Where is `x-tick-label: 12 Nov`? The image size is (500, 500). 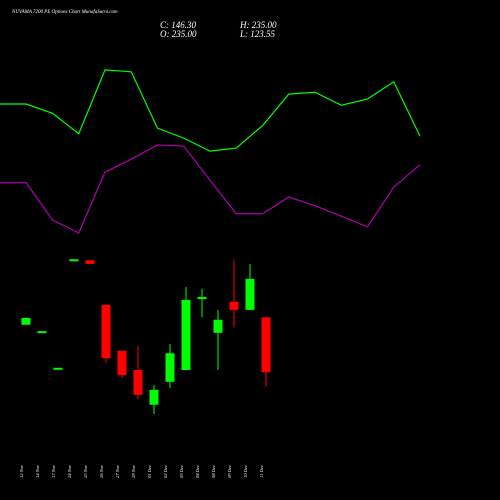 x-tick-label: 12 Nov is located at coordinates (21, 471).